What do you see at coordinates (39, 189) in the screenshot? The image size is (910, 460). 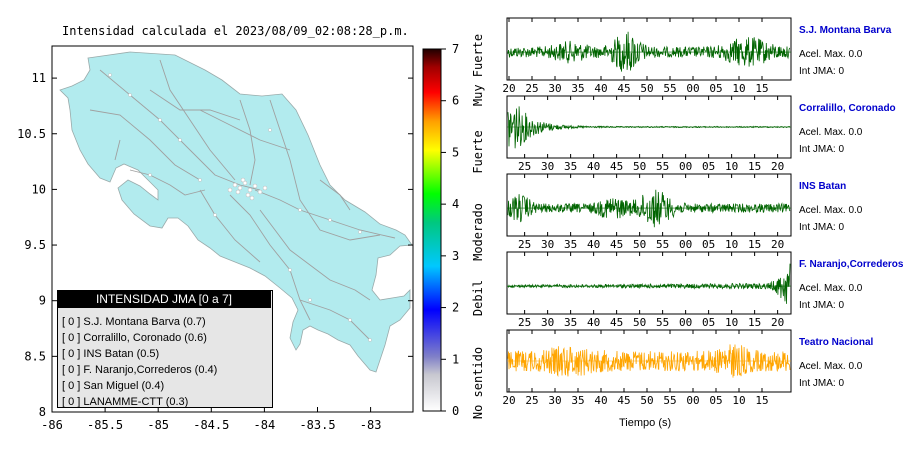 I see `map-y-tick-label: 10` at bounding box center [39, 189].